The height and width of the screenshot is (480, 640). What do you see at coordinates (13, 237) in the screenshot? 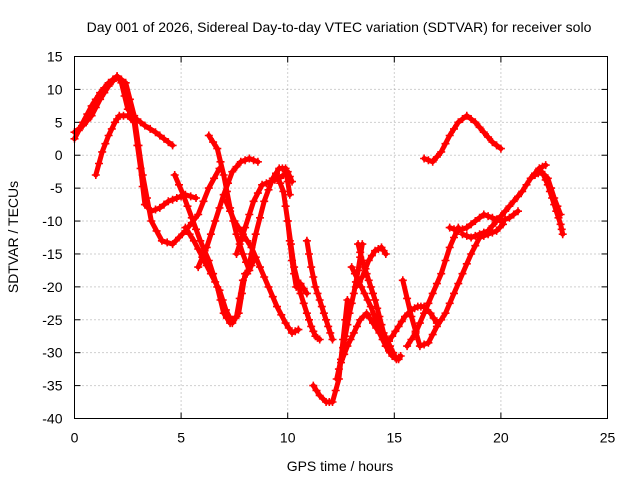
I see `y-axis-label: SDTVAR / TECUs` at bounding box center [13, 237].